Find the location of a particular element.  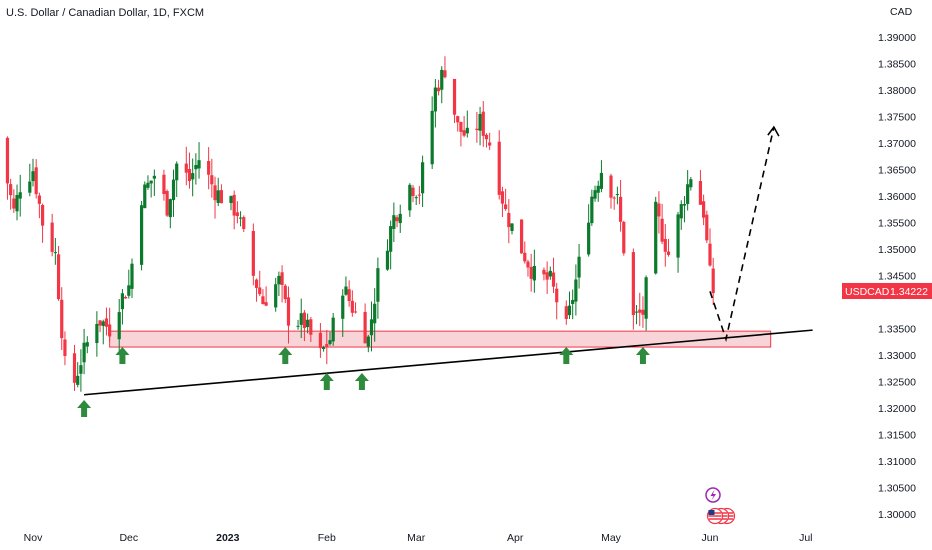

price-tick-label: 1.34500 is located at coordinates (897, 277).